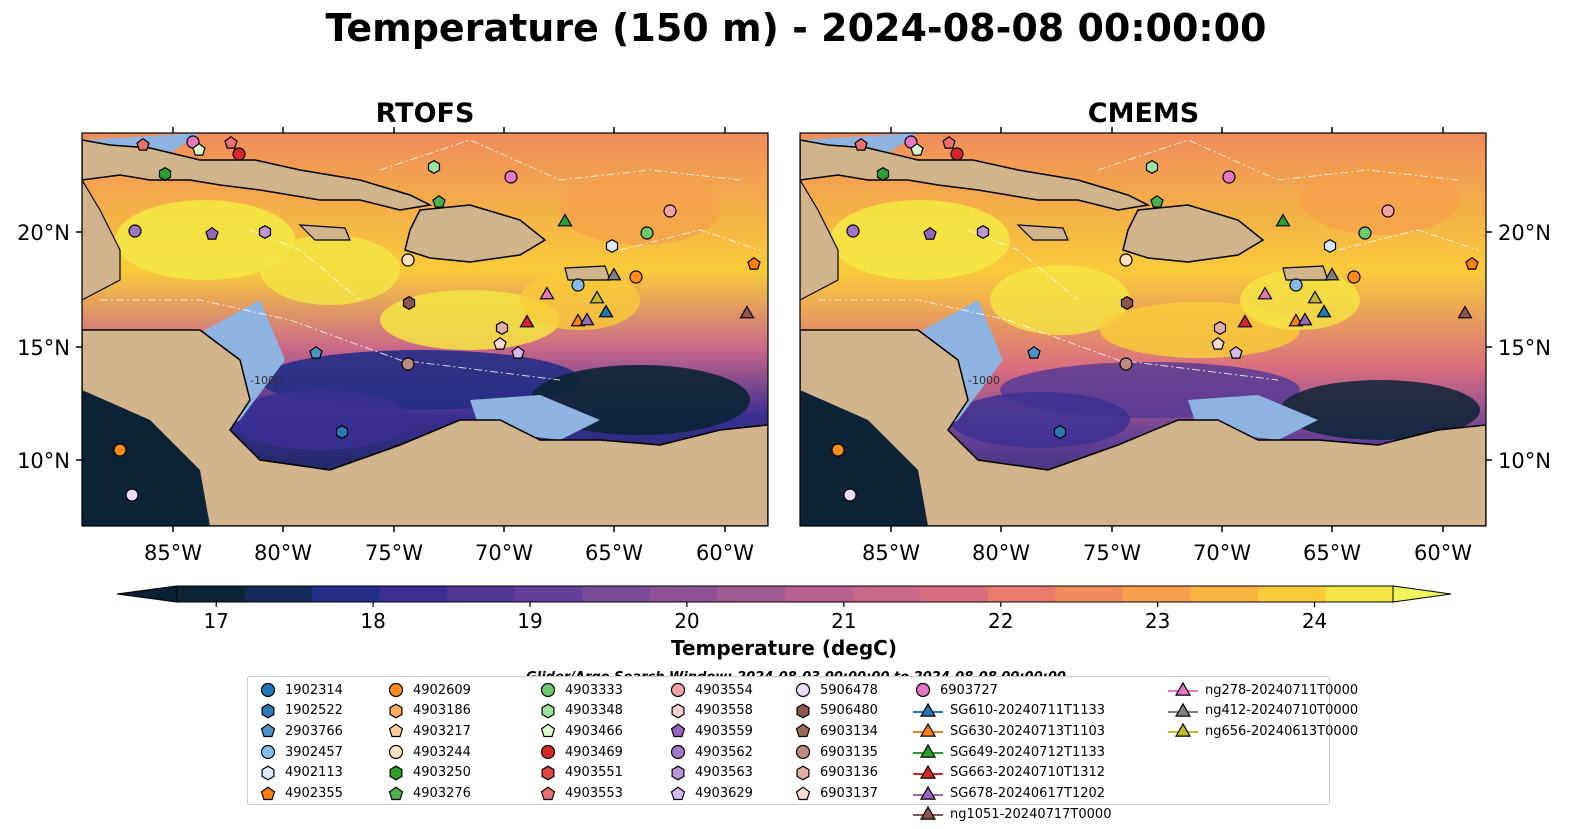 The image size is (1592, 829). I want to click on y-tick-label-left: 20°N, so click(43, 233).